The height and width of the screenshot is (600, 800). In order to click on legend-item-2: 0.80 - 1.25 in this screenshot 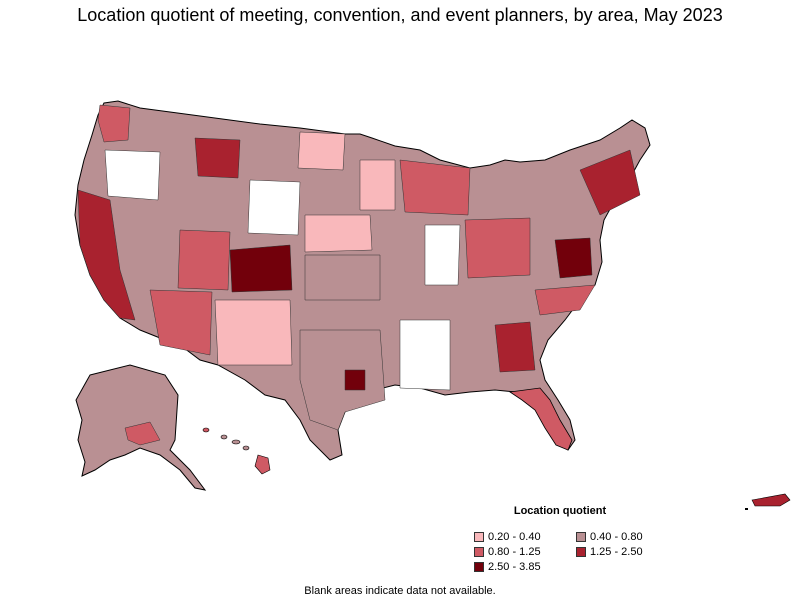, I will do `click(507, 552)`.